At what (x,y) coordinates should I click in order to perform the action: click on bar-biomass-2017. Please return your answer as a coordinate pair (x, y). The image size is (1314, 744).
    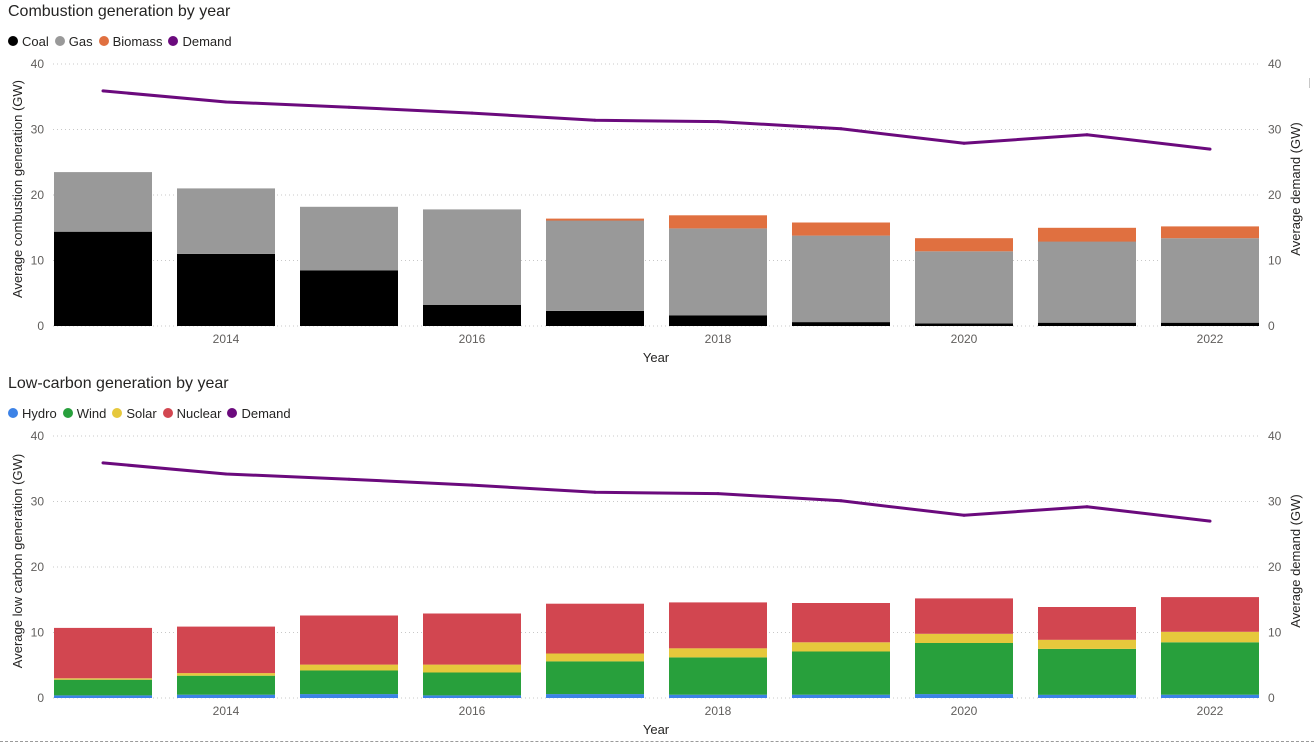
    Looking at the image, I should click on (595, 219).